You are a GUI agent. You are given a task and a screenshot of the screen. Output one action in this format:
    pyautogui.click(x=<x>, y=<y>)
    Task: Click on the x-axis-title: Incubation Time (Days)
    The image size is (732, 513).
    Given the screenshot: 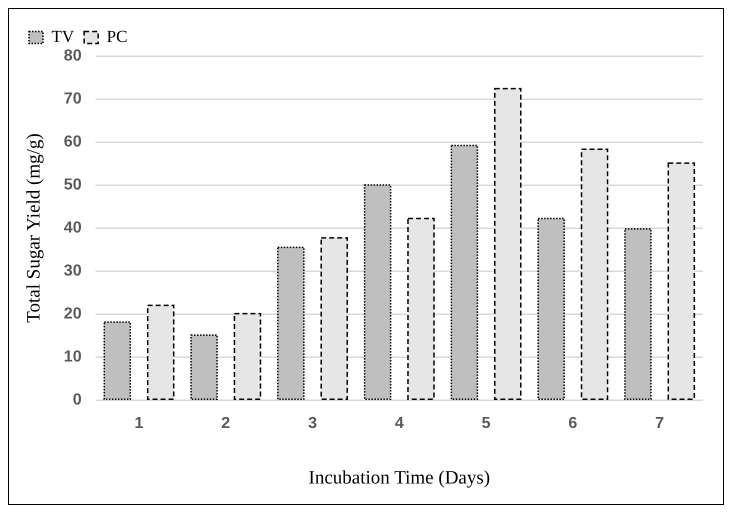 What is the action you would take?
    pyautogui.click(x=399, y=478)
    